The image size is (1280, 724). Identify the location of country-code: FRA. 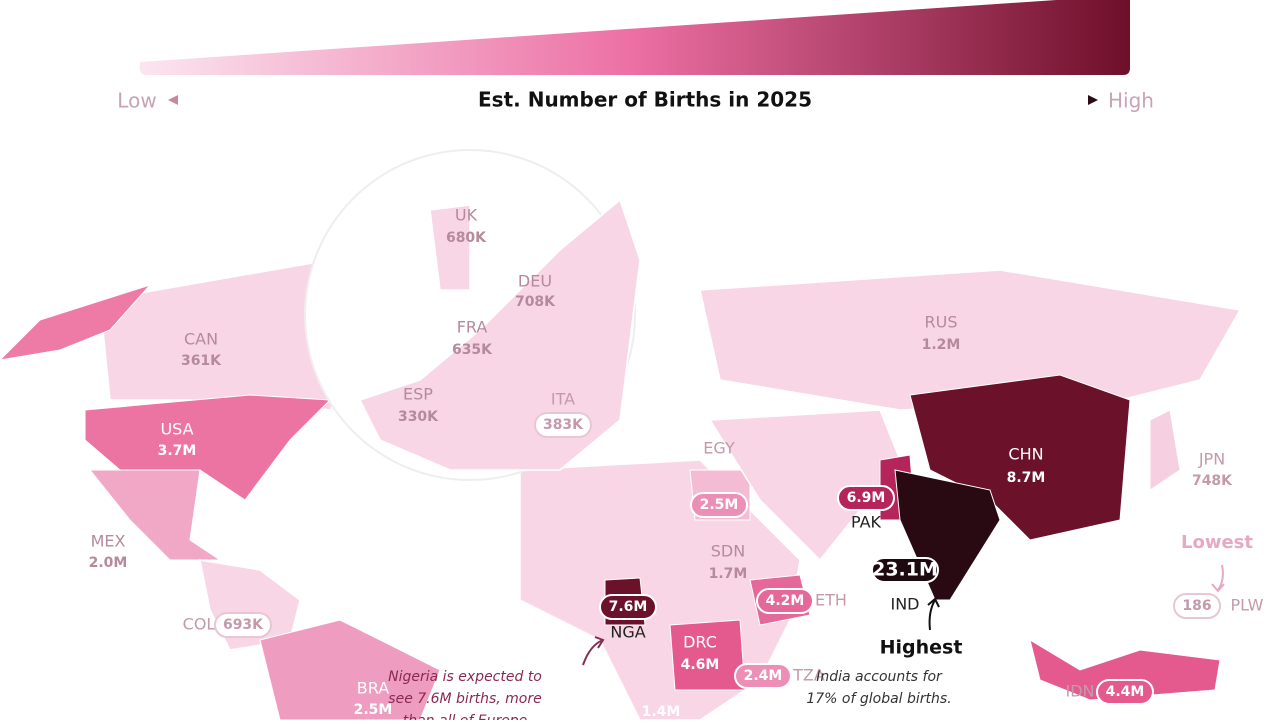
(472, 327).